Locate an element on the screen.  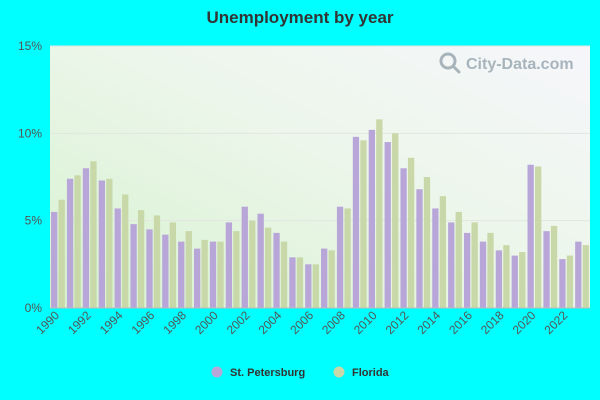
bar-florida-2020 is located at coordinates (538, 237).